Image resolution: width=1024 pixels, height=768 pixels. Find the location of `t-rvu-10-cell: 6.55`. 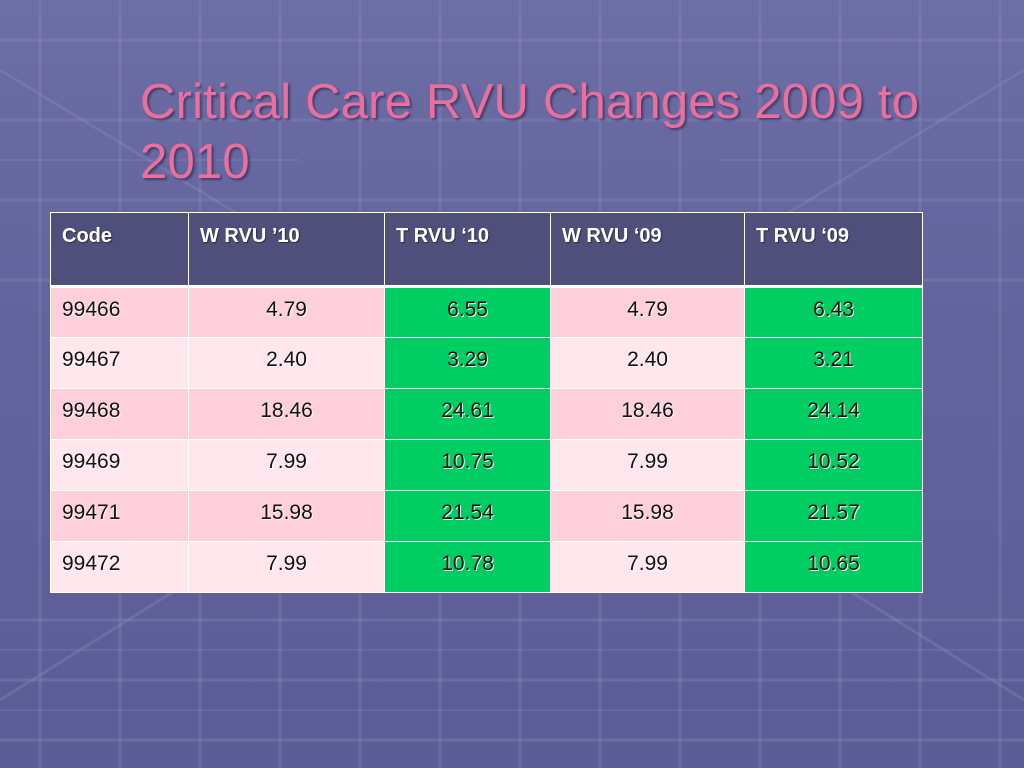

t-rvu-10-cell: 6.55 is located at coordinates (467, 312).